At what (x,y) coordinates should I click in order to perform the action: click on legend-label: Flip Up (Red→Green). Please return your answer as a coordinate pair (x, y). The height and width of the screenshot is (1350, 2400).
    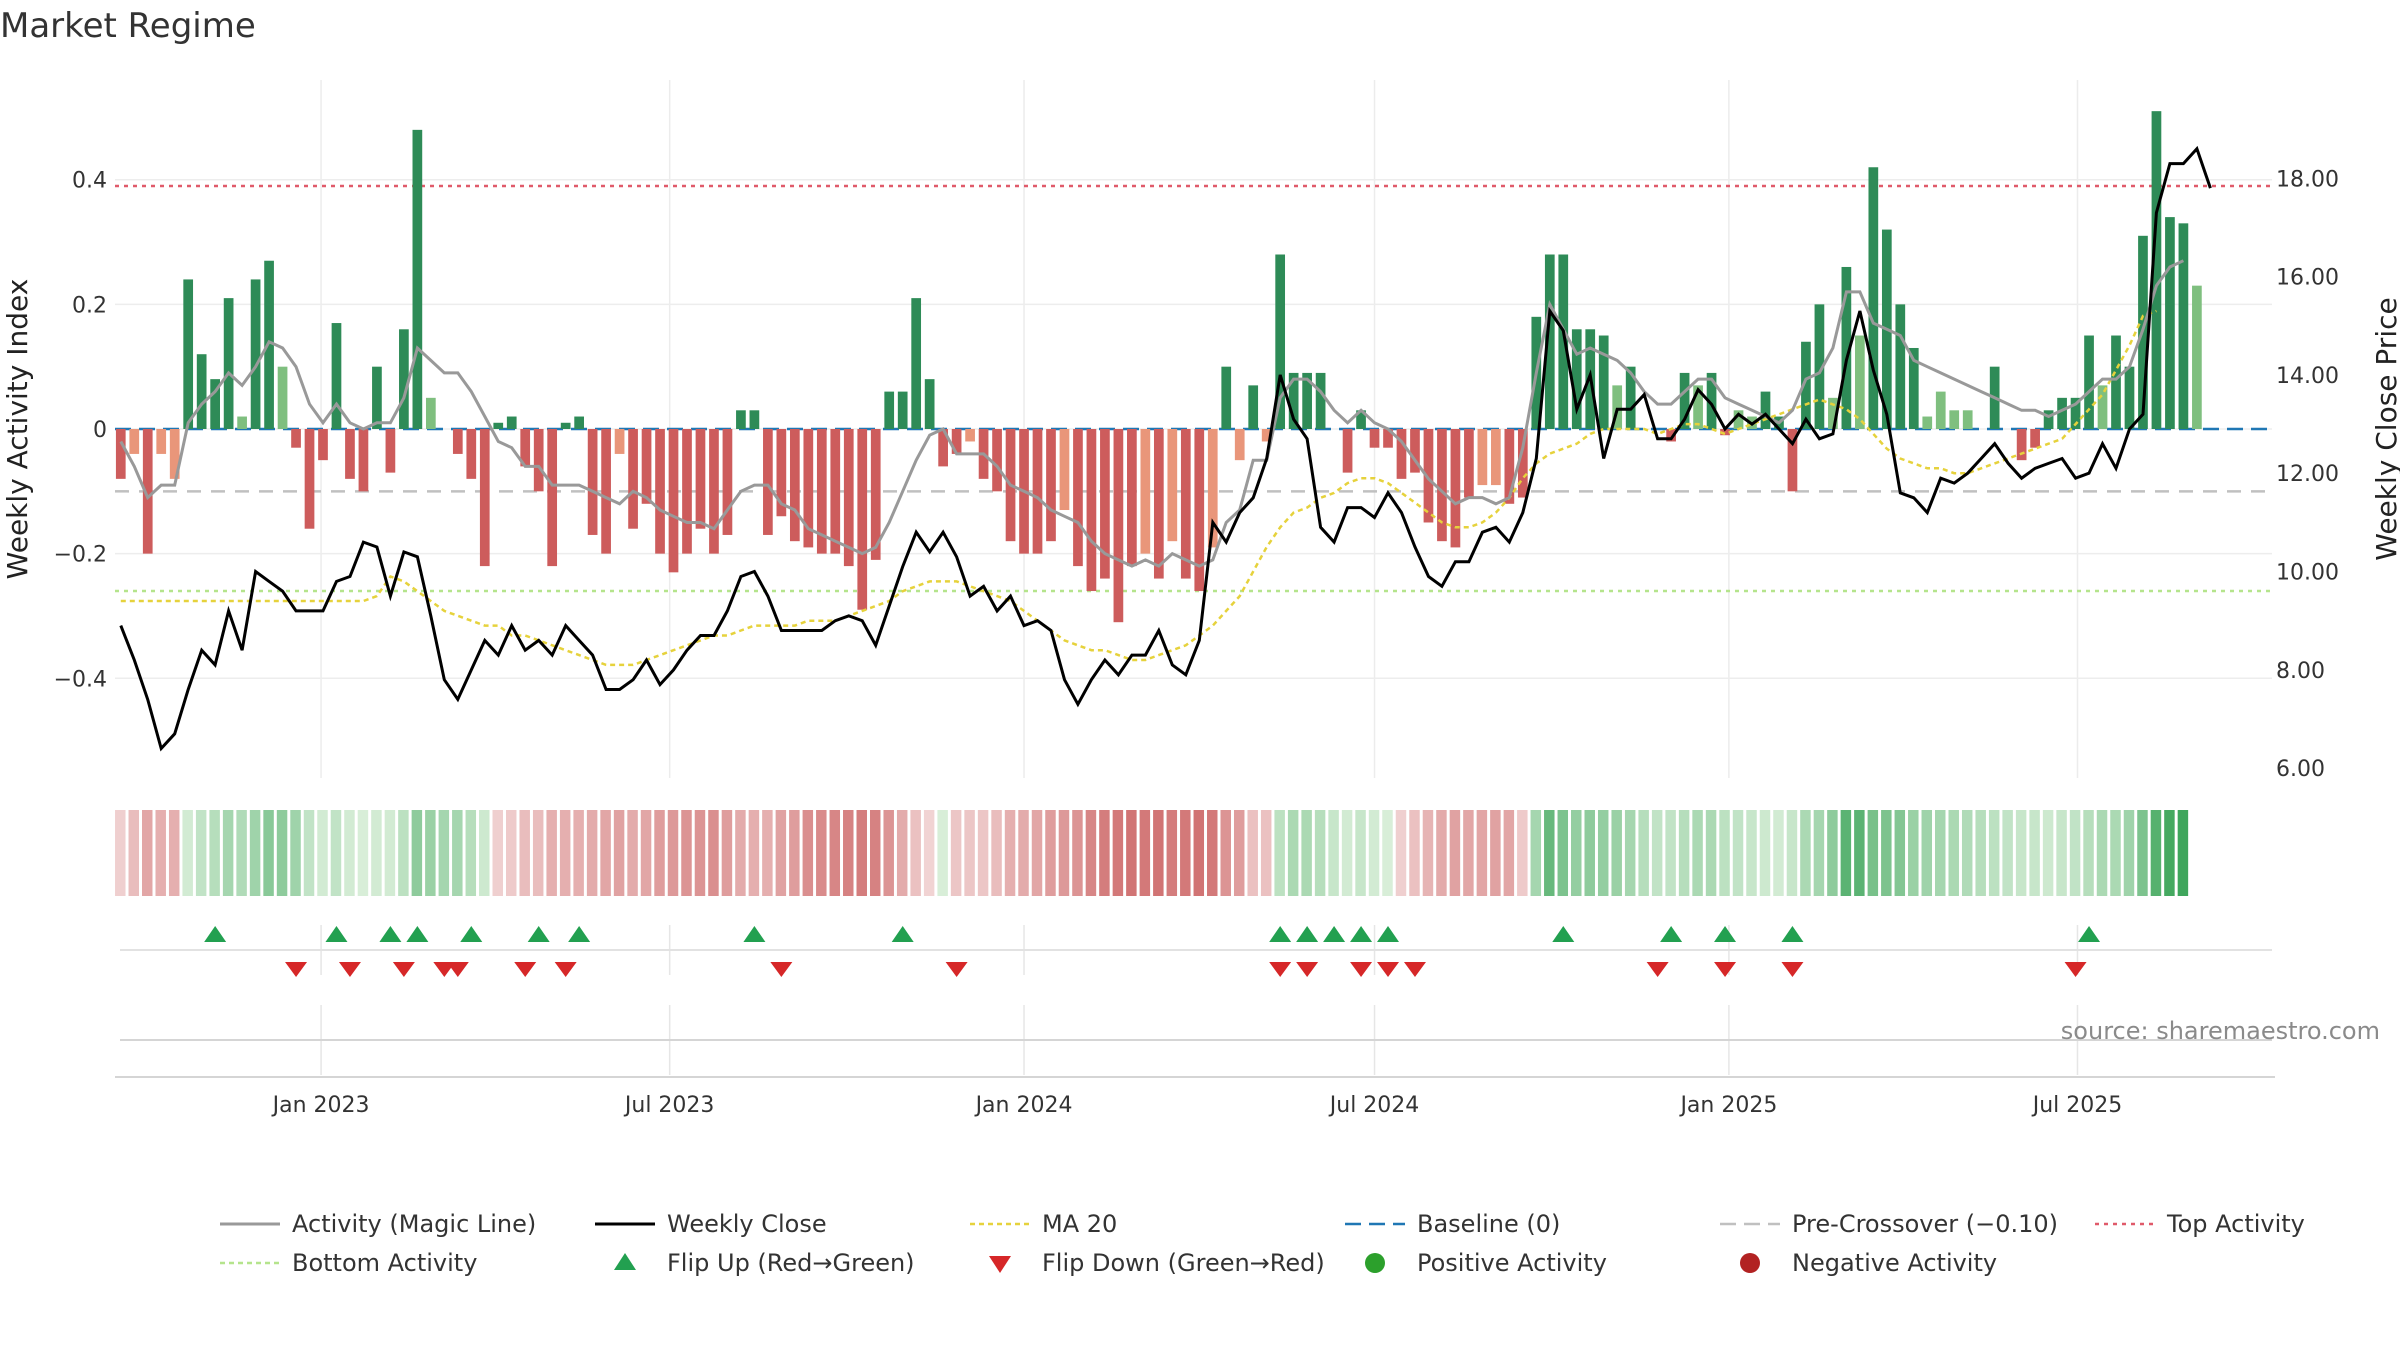
    Looking at the image, I should click on (791, 1263).